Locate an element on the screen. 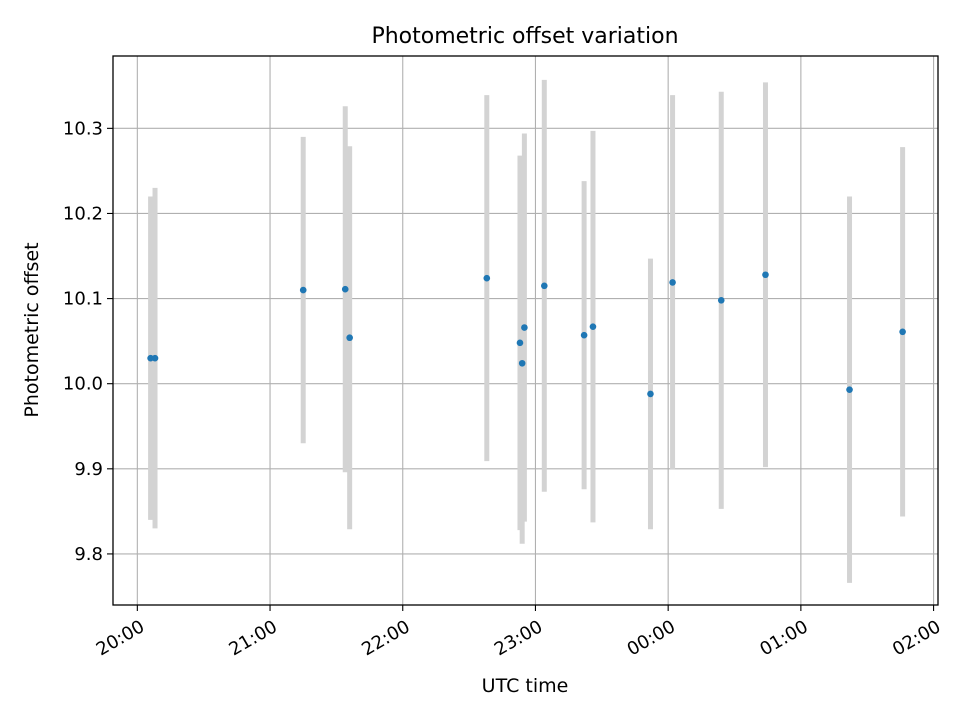 Image resolution: width=960 pixels, height=720 pixels. y-tick-label: 9.9 is located at coordinates (88, 469).